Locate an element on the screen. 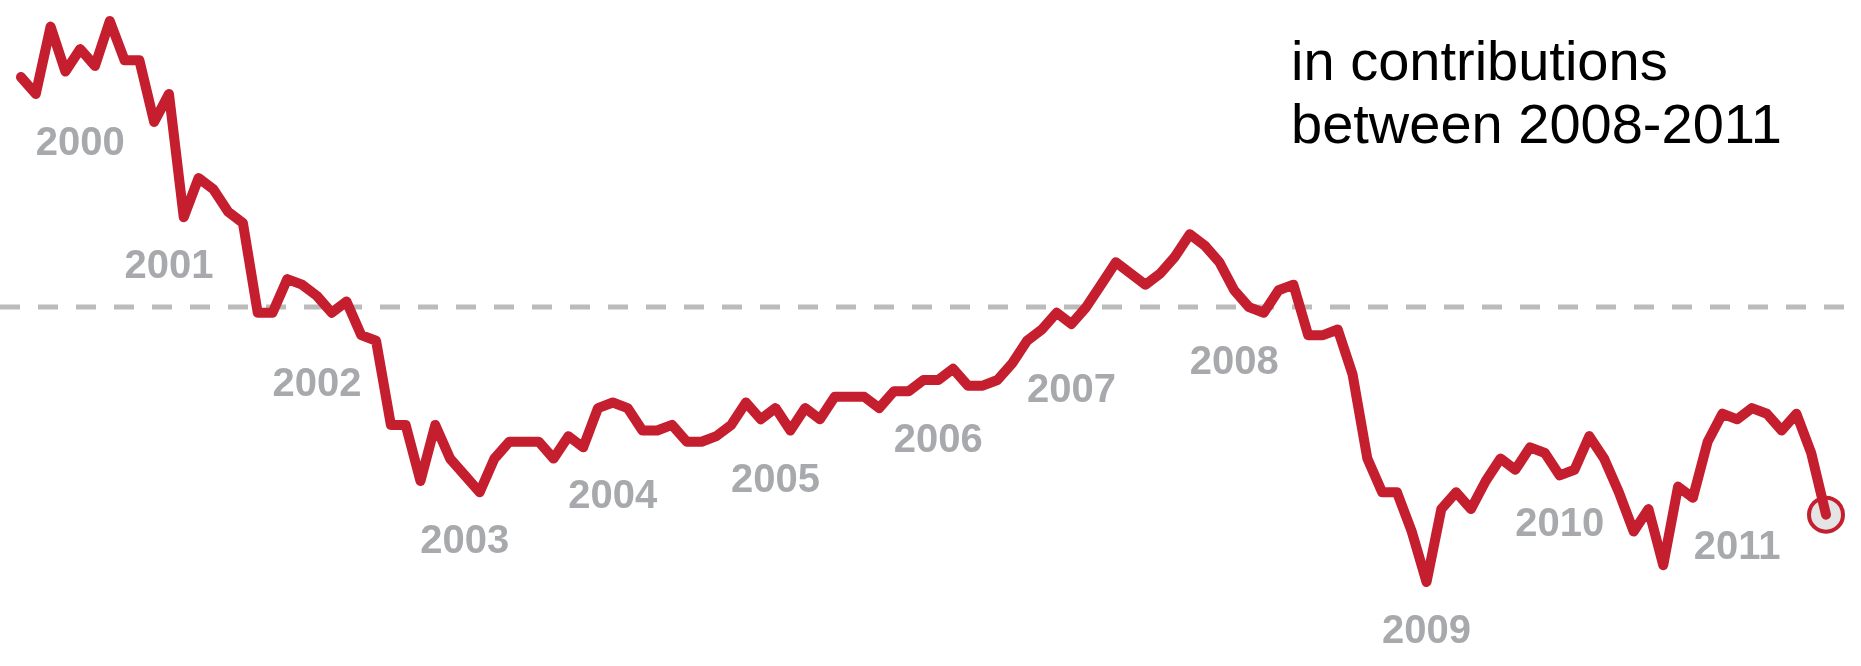  x-tick-label: 2006 is located at coordinates (938, 438).